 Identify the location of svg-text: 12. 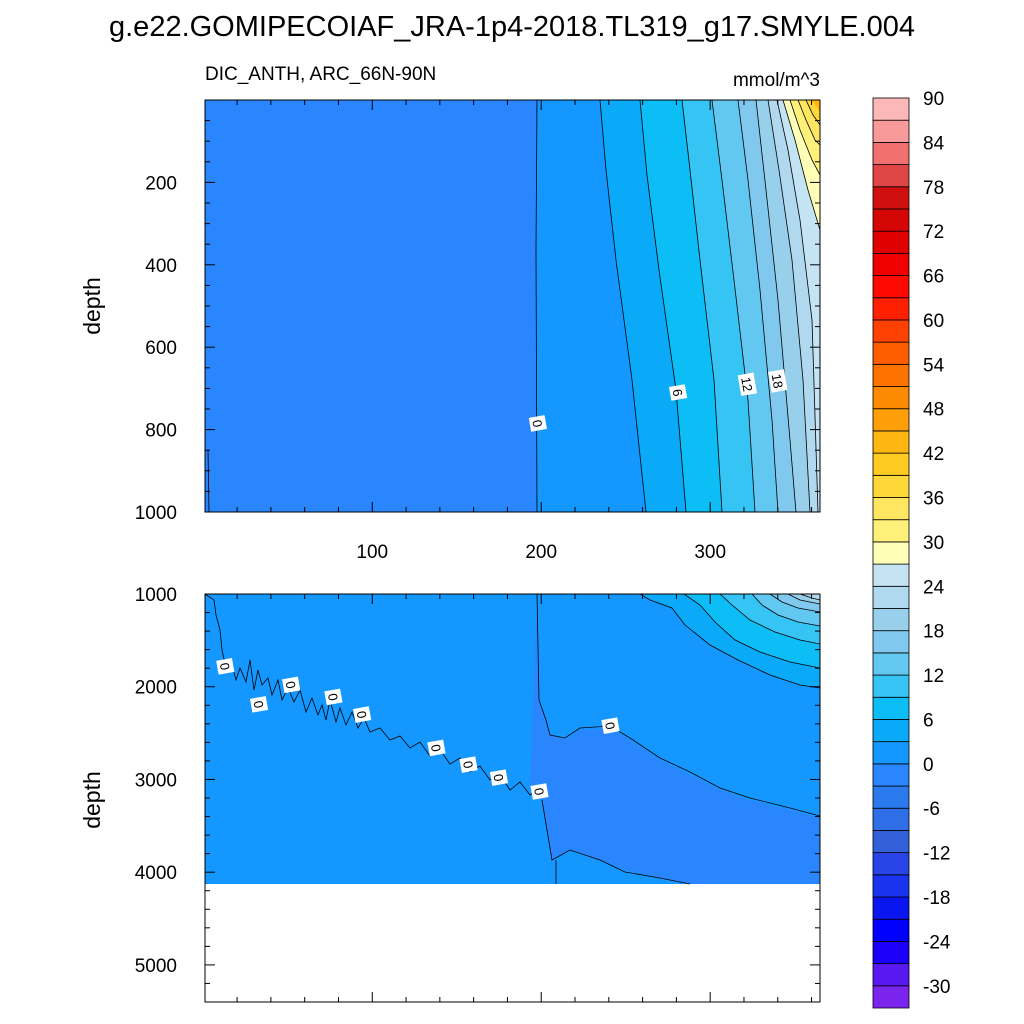
(746, 384).